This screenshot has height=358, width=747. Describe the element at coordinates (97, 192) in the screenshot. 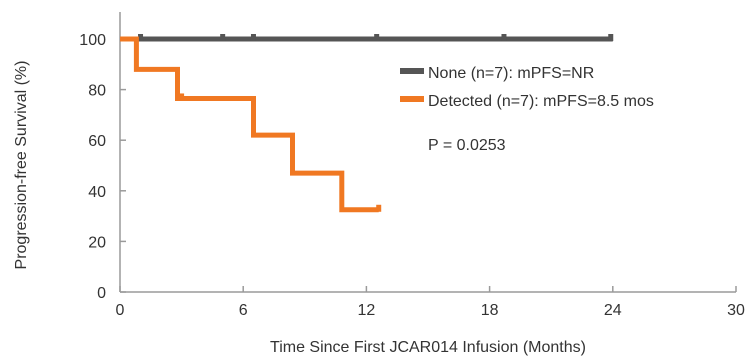

I see `y-tick-label: 40` at that location.